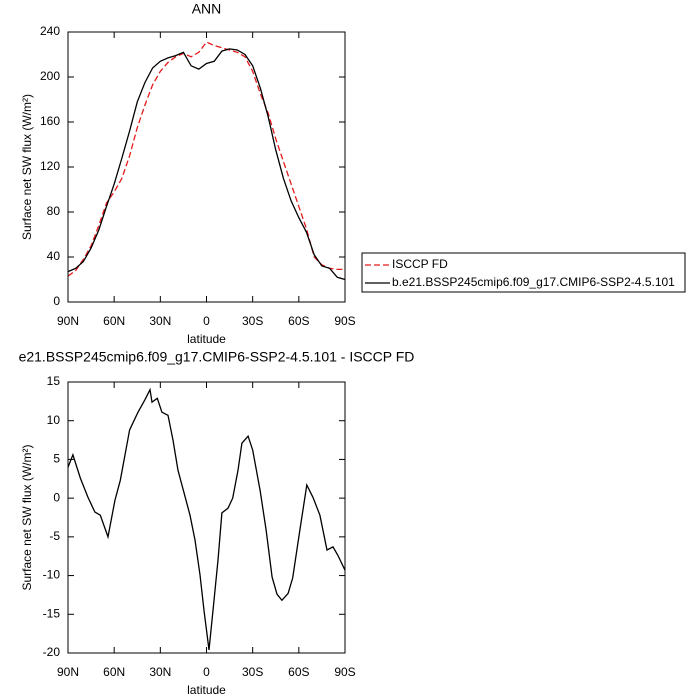  Describe the element at coordinates (50, 76) in the screenshot. I see `y-tick-label: 200` at that location.